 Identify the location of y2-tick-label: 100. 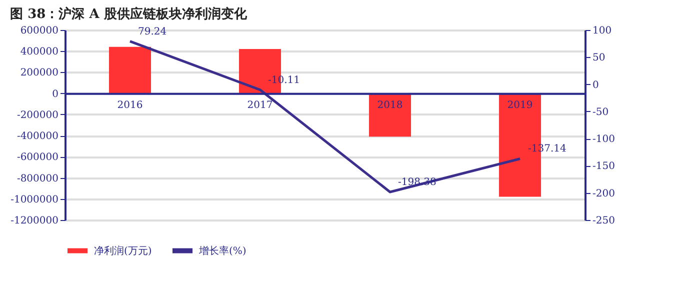
(602, 31).